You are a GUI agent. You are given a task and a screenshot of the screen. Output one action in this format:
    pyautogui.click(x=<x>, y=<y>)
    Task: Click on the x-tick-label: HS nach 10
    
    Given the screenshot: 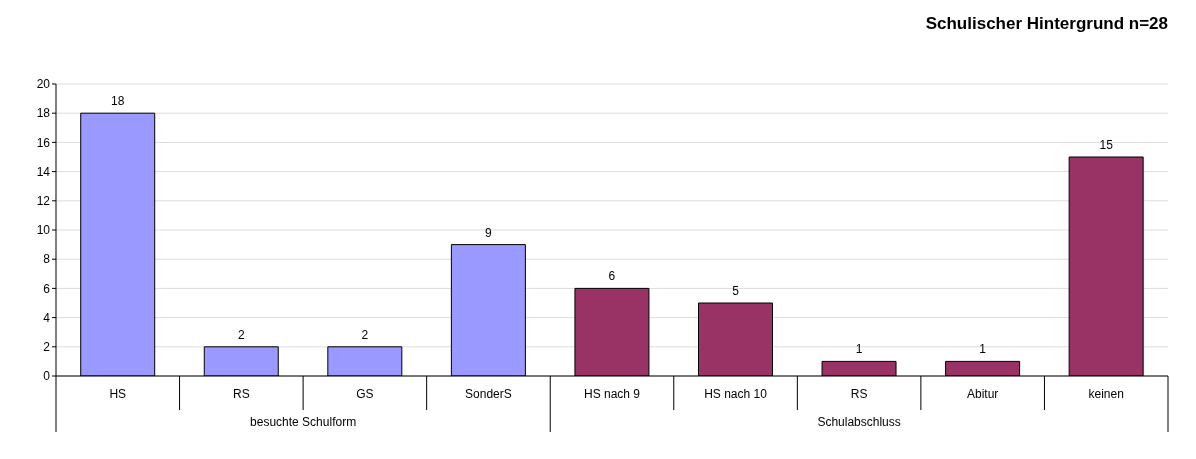 What is the action you would take?
    pyautogui.click(x=736, y=394)
    